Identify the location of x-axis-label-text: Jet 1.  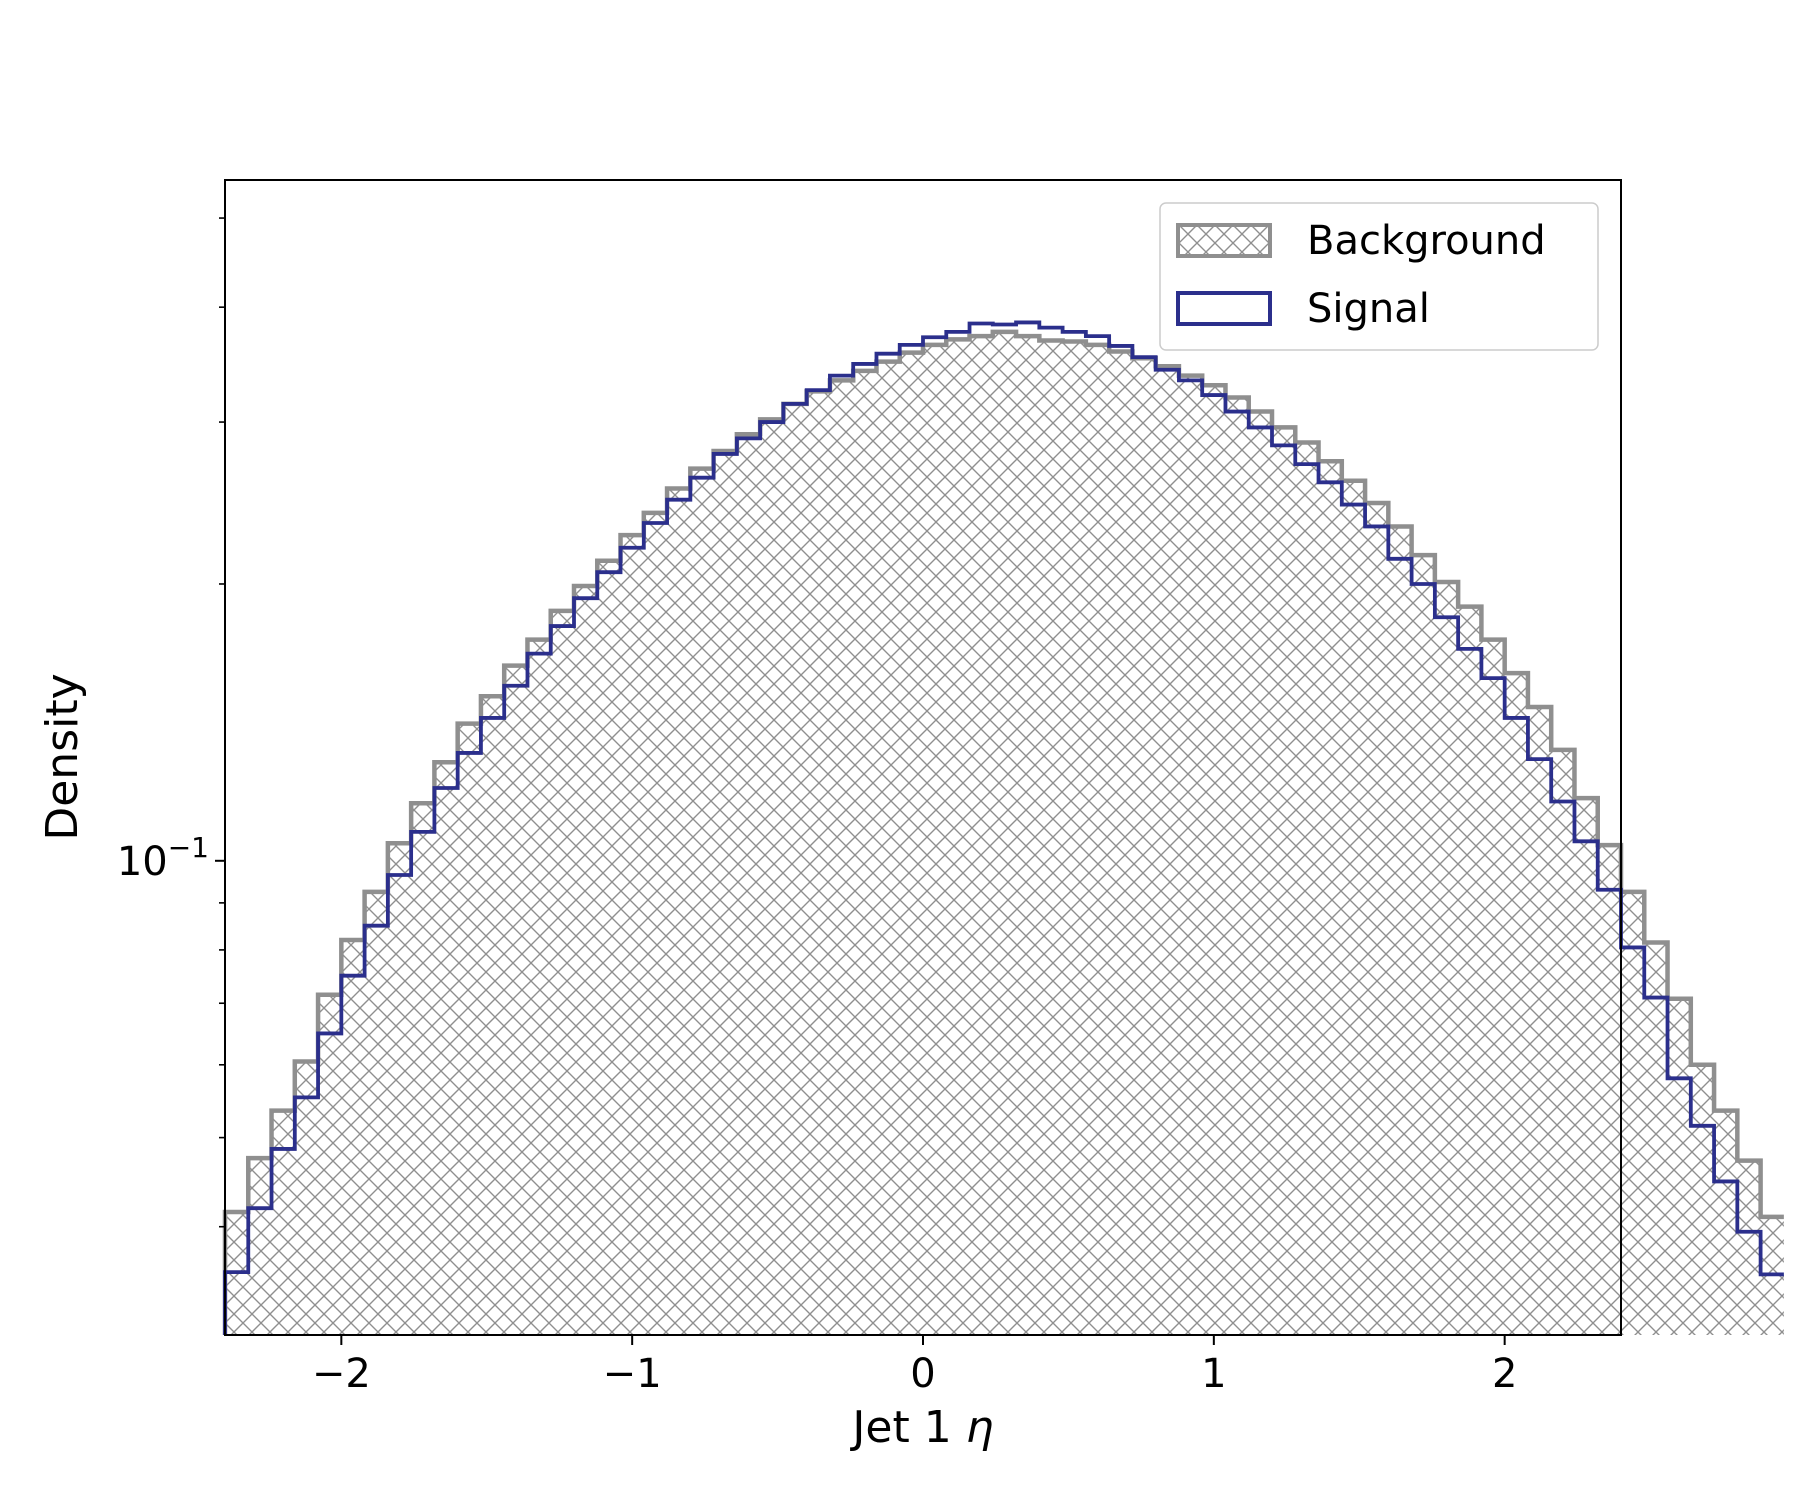
(900, 1427).